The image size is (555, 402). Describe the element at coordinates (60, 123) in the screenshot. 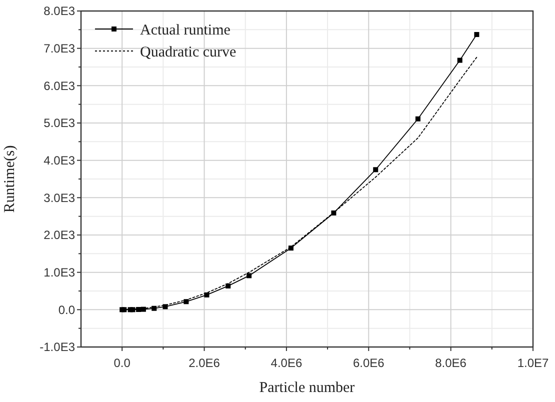

I see `y-tick-label: 5.0E3` at that location.